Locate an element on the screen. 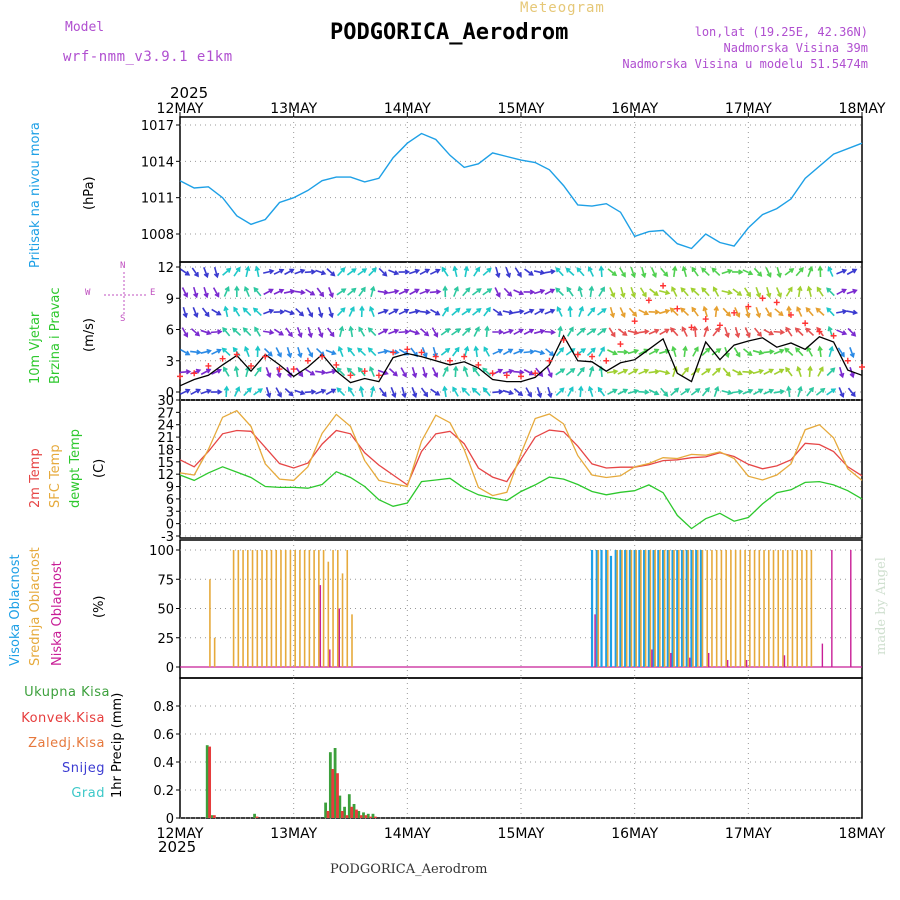  cloud-title-2: Srednja Oblacnost is located at coordinates (35, 606).